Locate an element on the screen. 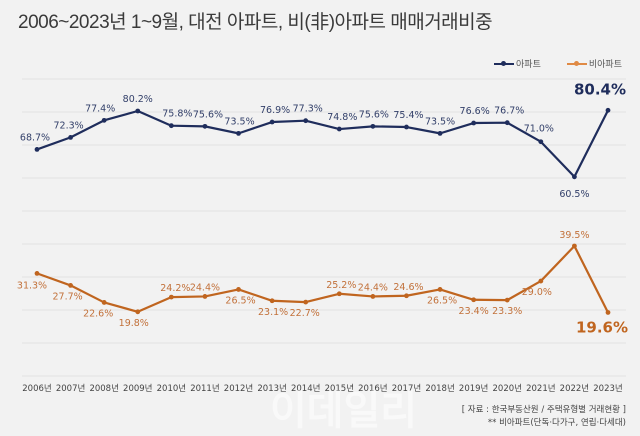 Image resolution: width=640 pixels, height=436 pixels. data-label: 23.3% is located at coordinates (507, 311).